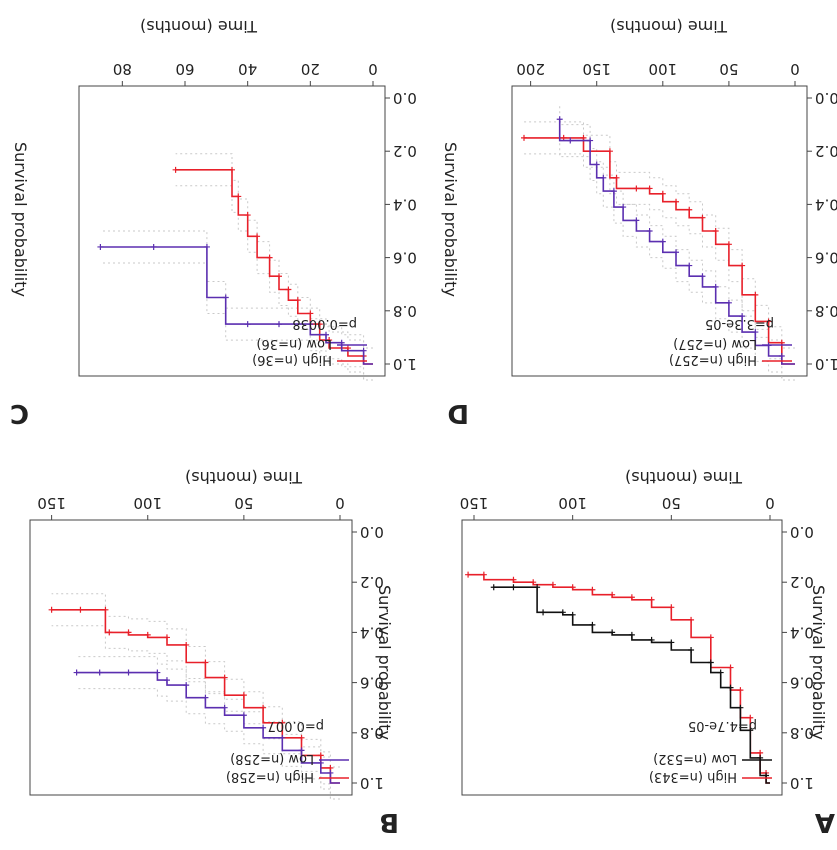  I want to click on y-tick-label-d: 0.2, so click(826, 151).